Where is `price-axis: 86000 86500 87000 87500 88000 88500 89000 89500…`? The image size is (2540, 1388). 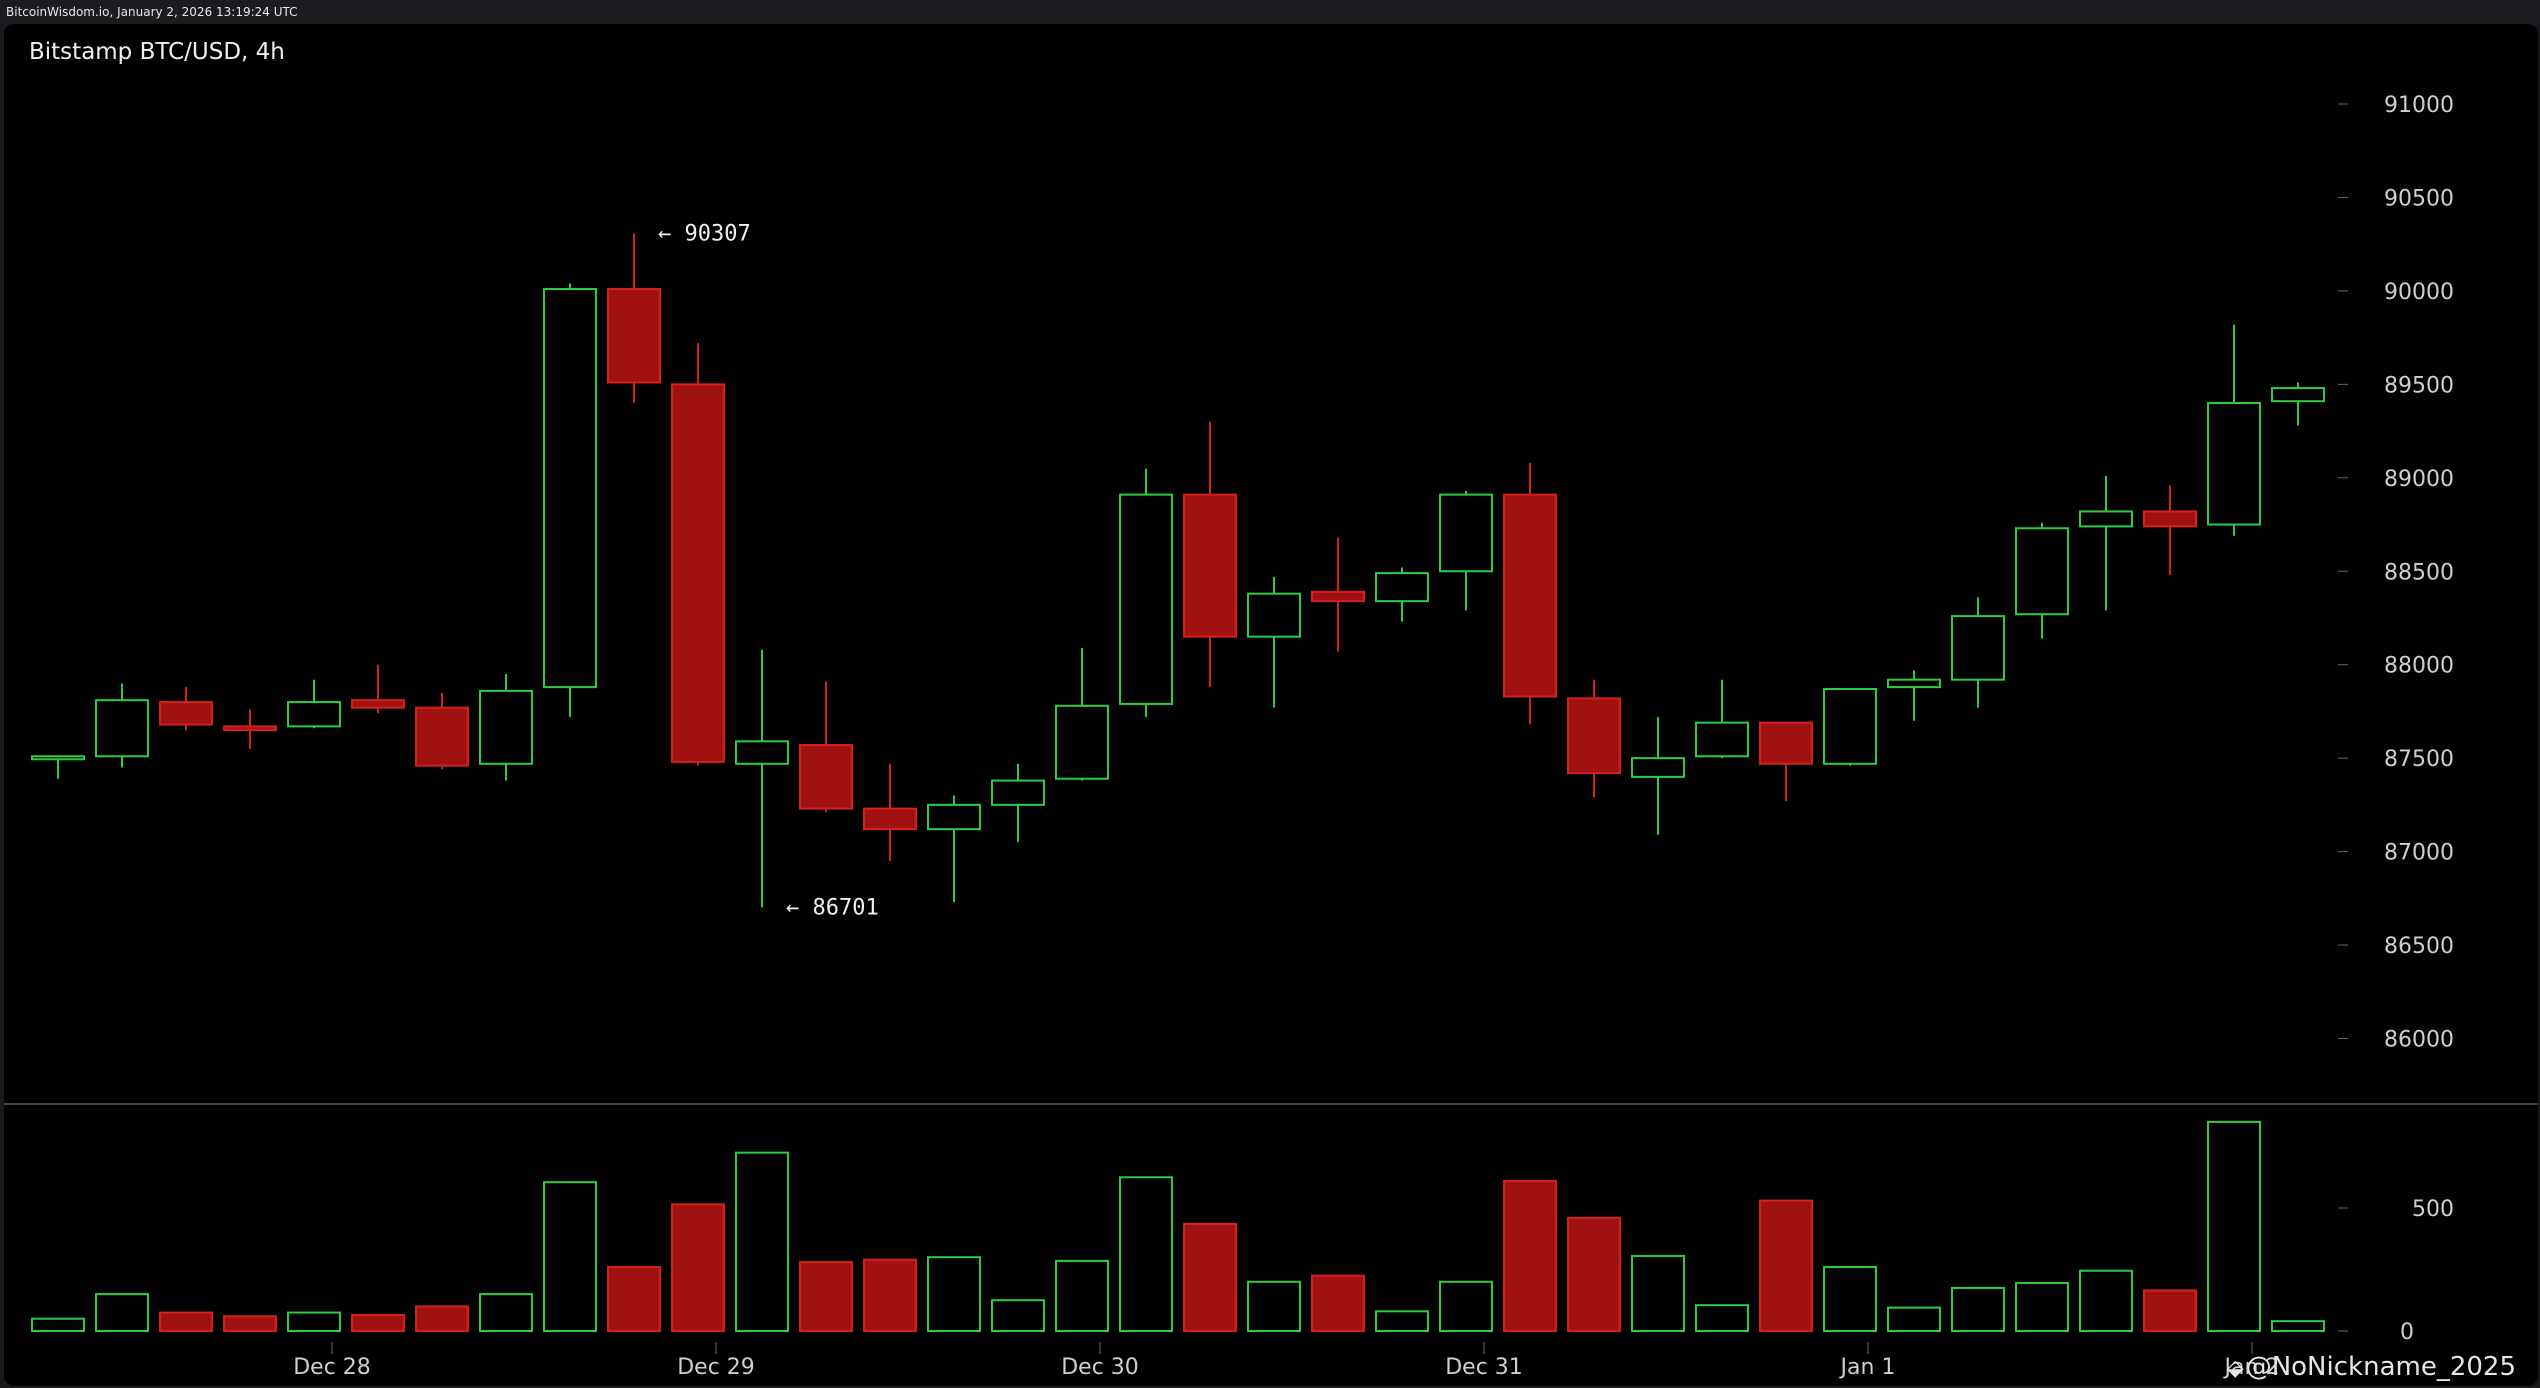 price-axis: 86000 86500 87000 87500 88000 88500 89000 89500… is located at coordinates (2396, 573).